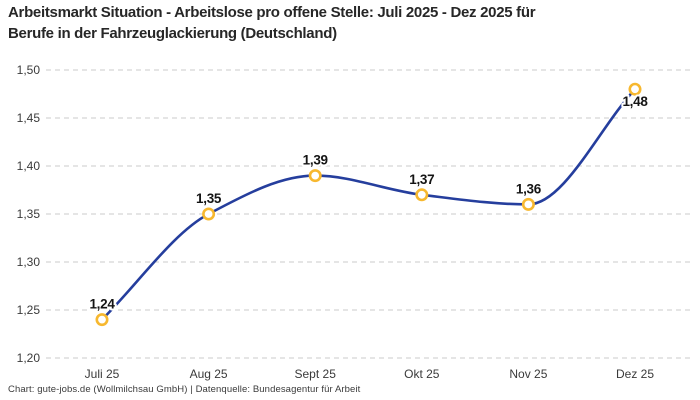  What do you see at coordinates (29, 214) in the screenshot?
I see `y-axis-tick-label: 1,35` at bounding box center [29, 214].